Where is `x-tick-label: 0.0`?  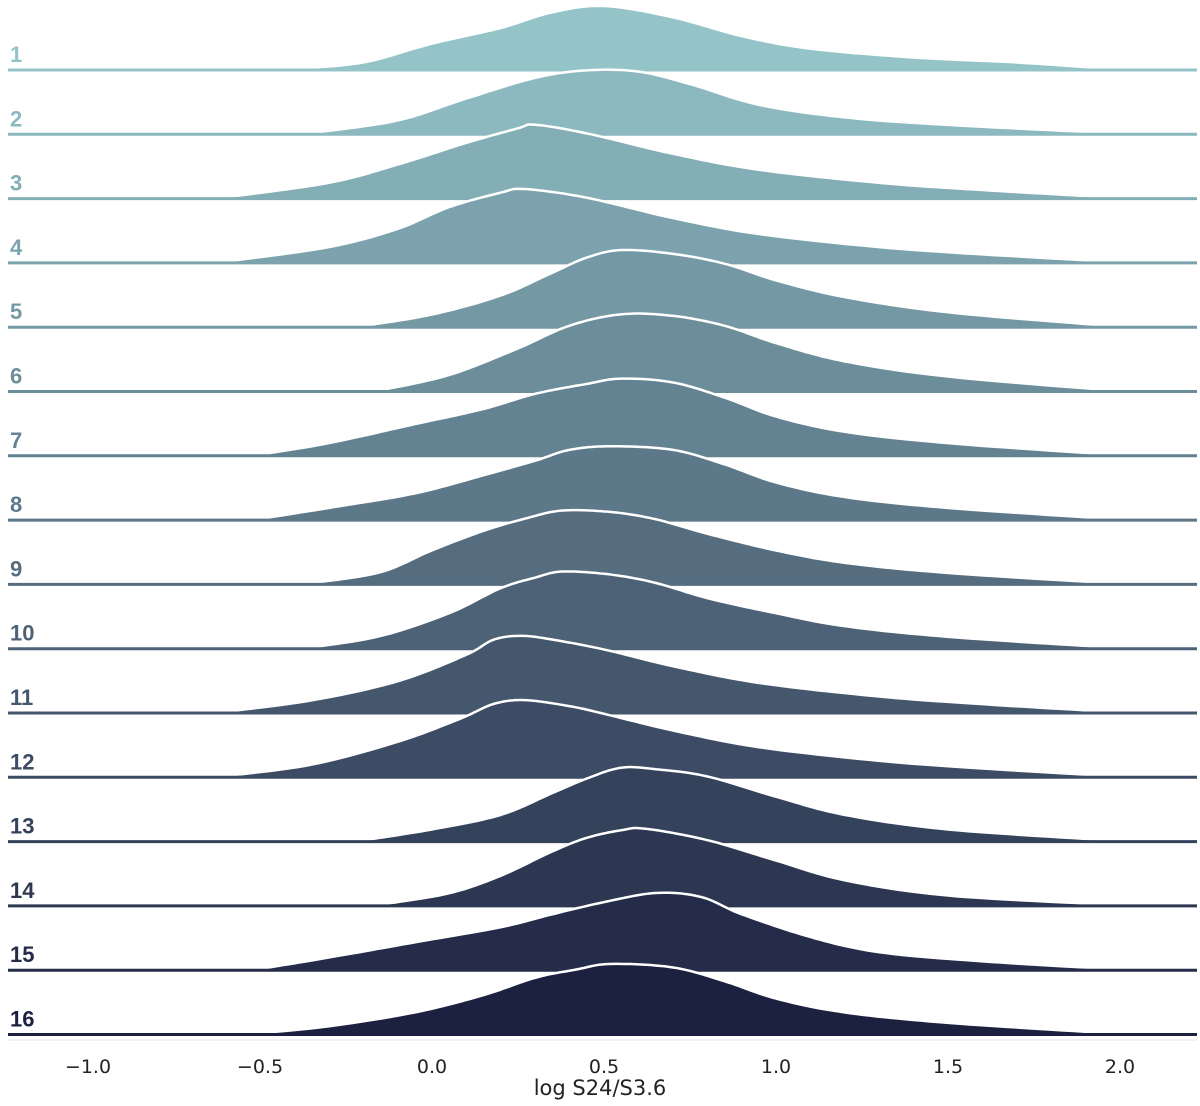 x-tick-label: 0.0 is located at coordinates (432, 1067).